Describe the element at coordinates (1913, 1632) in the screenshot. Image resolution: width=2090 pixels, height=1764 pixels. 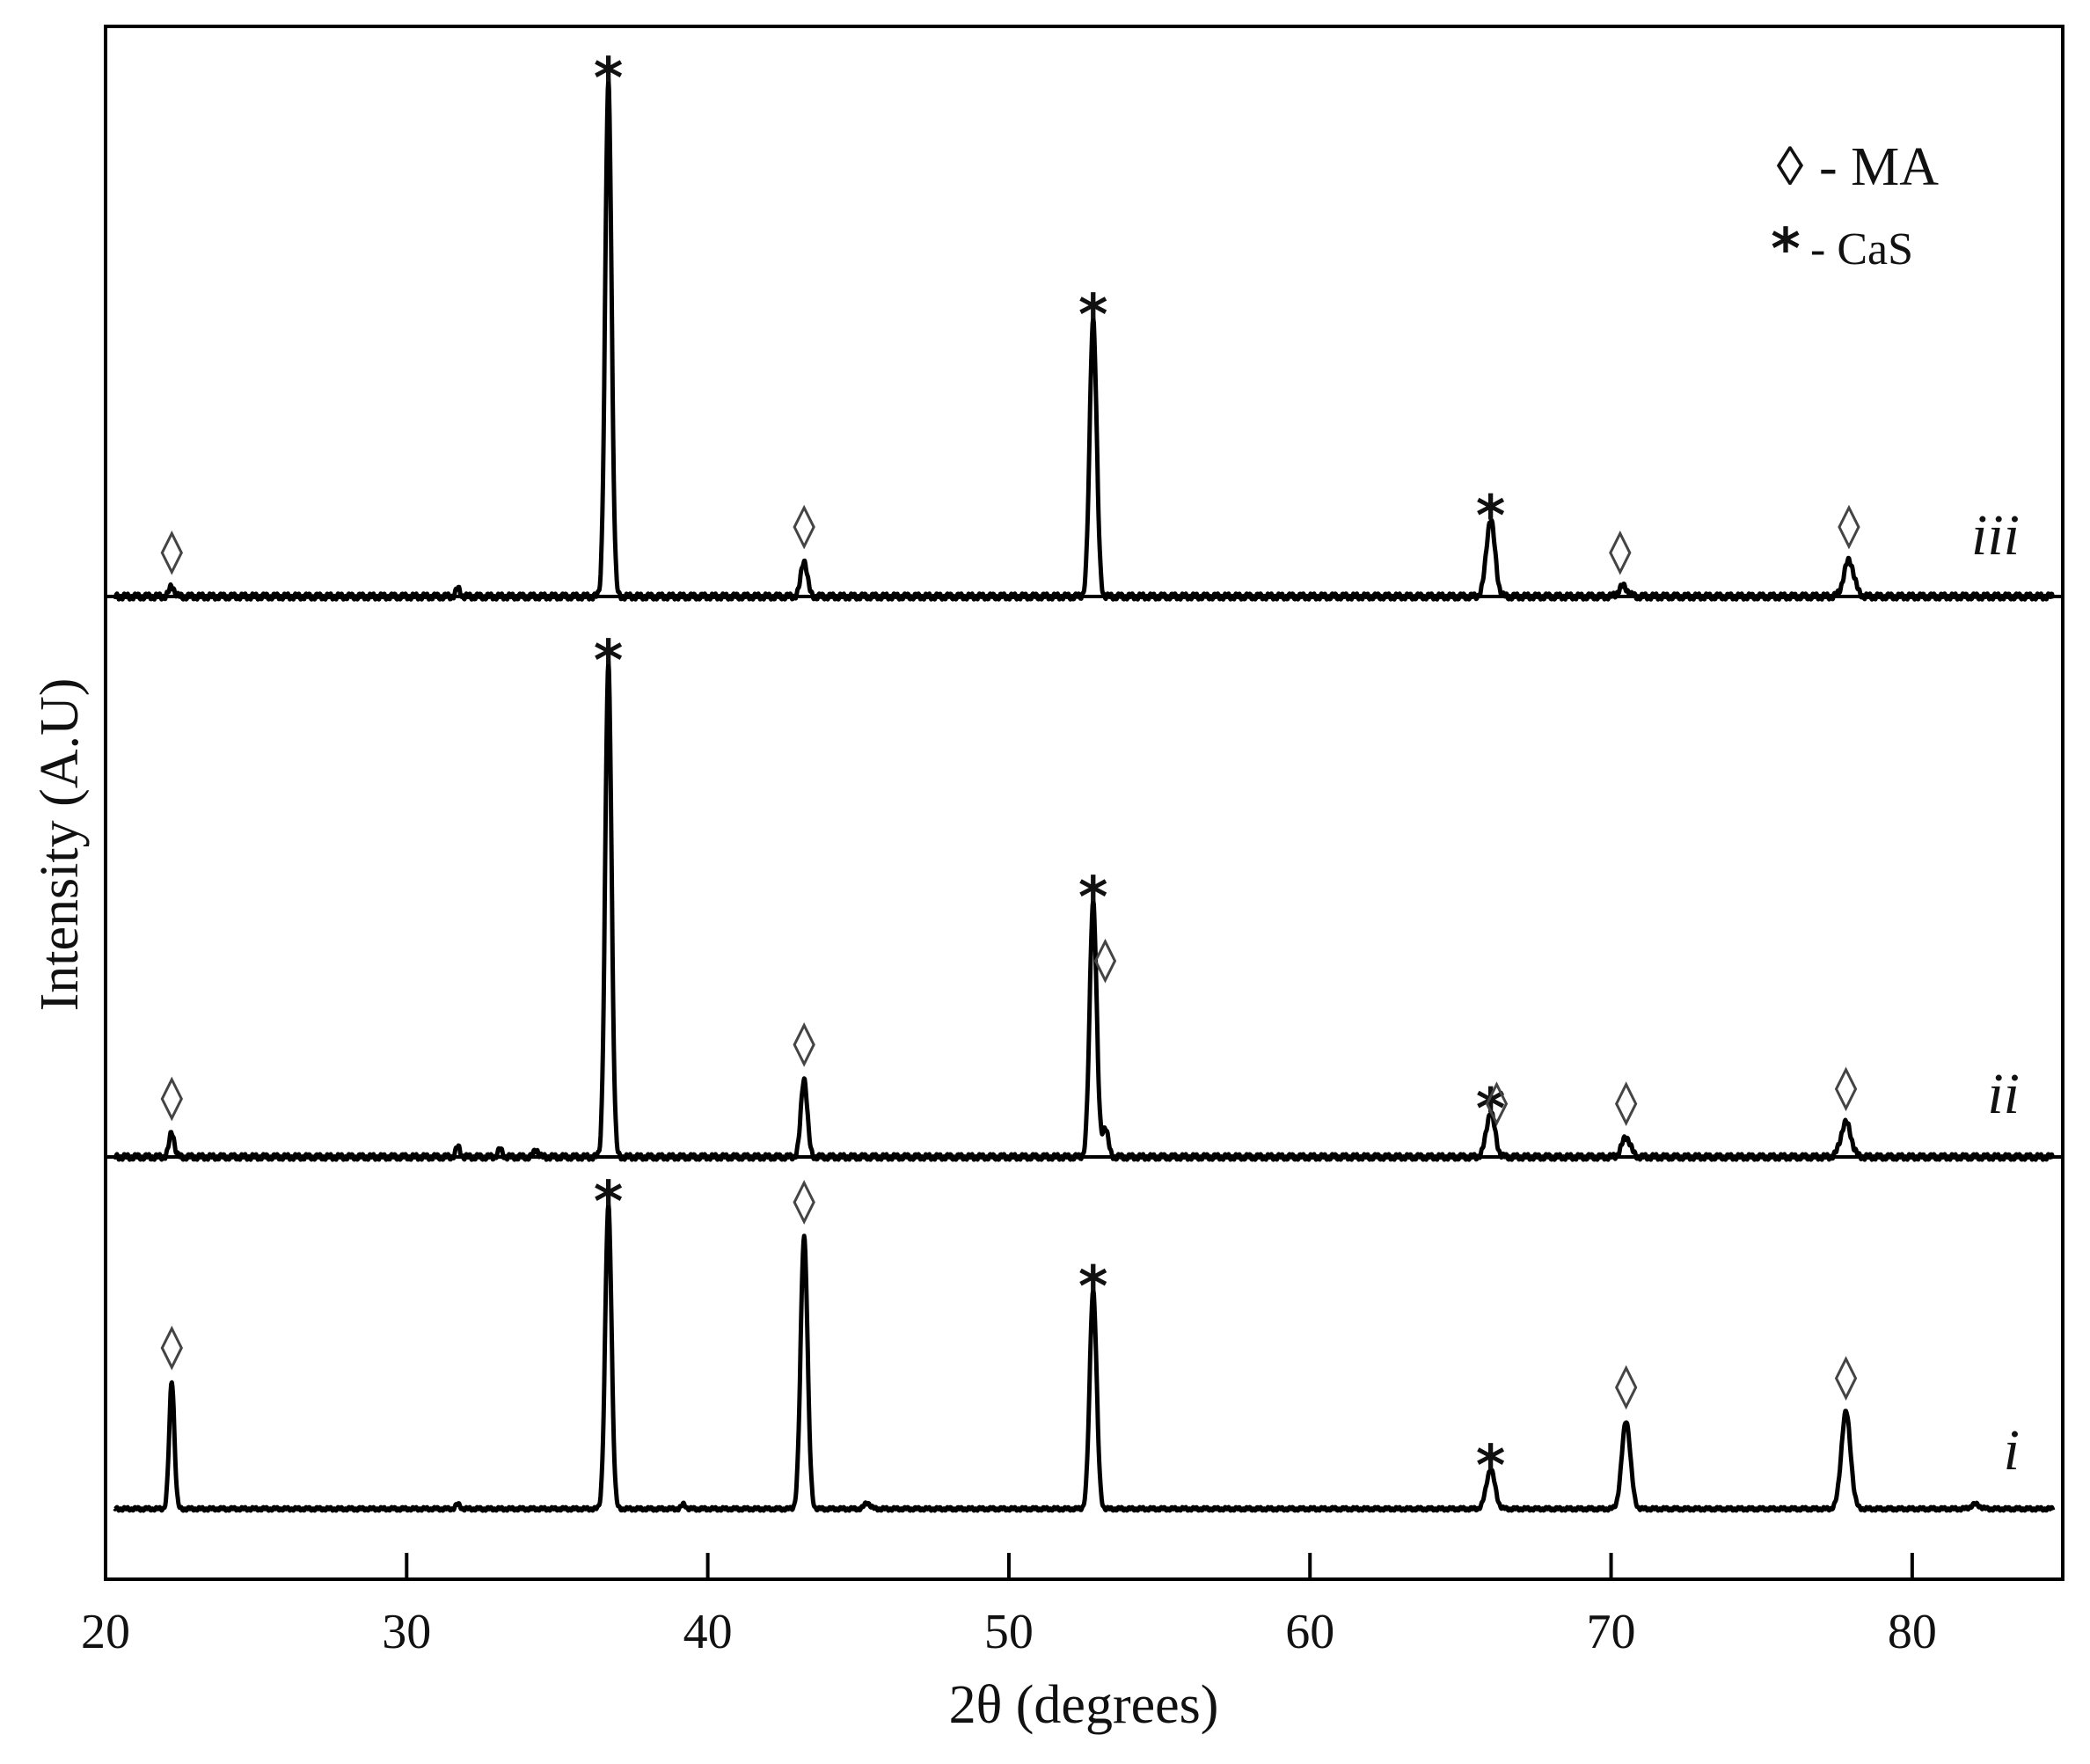
I see `x-tick-label-80: 80` at that location.